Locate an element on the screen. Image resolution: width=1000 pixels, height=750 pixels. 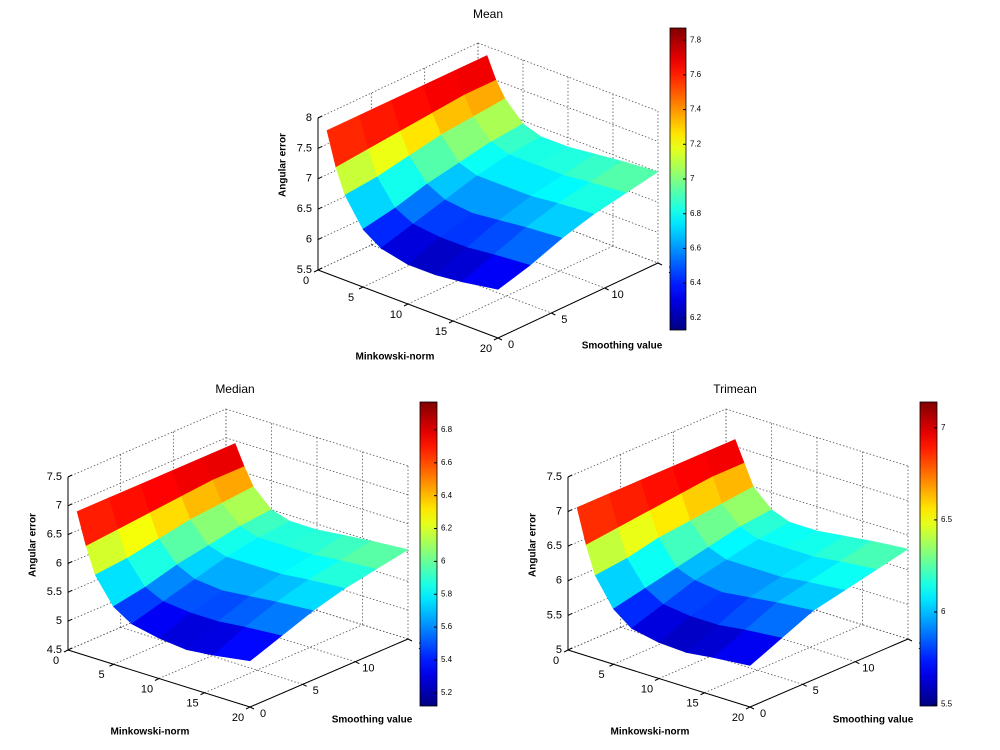
chart-title: Mean is located at coordinates (488, 14).